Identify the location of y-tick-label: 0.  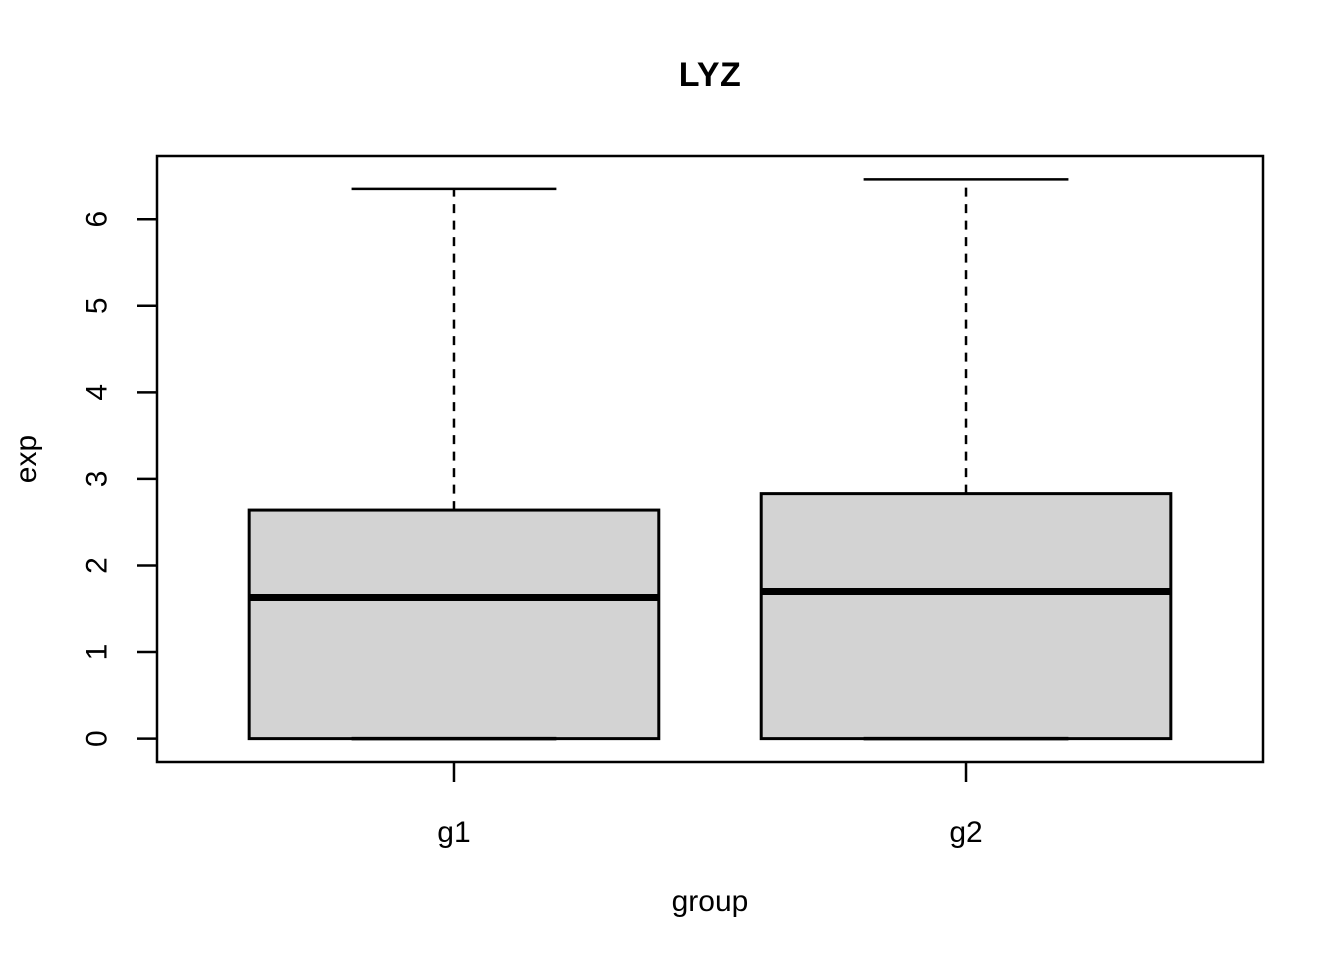
(97, 738).